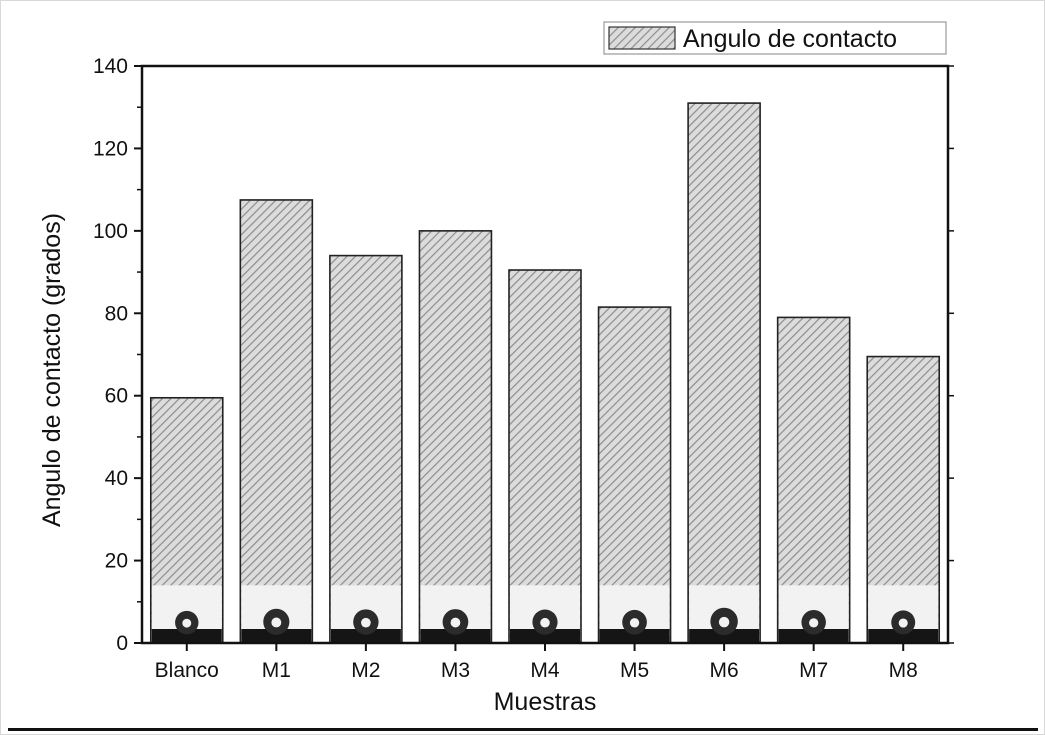 This screenshot has height=735, width=1045. I want to click on bar-m1, so click(276, 421).